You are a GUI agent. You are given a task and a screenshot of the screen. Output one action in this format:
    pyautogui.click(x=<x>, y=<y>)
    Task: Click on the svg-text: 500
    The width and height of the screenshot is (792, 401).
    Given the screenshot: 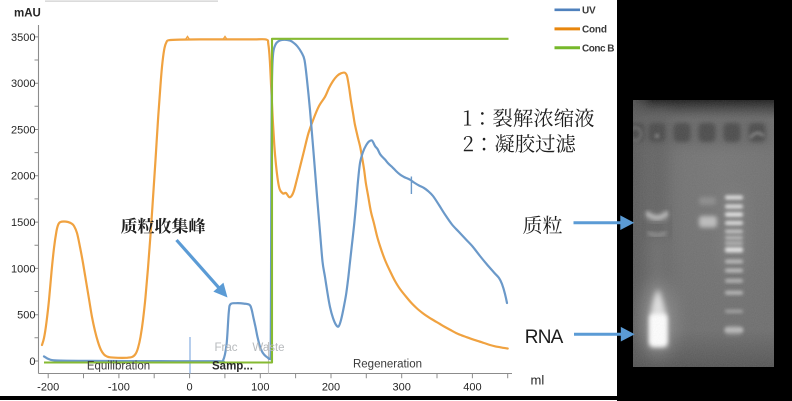 What is the action you would take?
    pyautogui.click(x=26, y=316)
    